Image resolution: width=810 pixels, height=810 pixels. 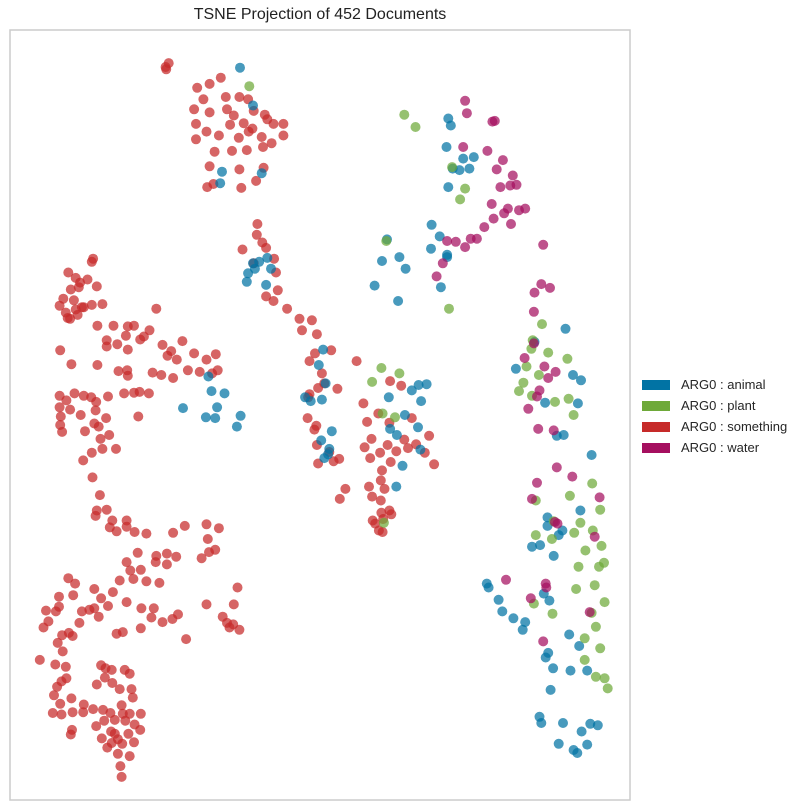 I want to click on legend-label-plant: ARG0 : plant, so click(x=718, y=405).